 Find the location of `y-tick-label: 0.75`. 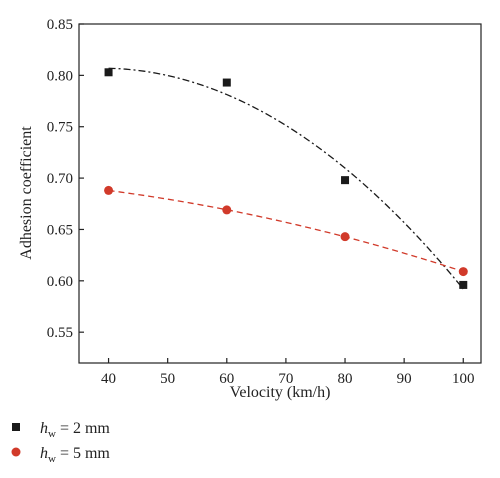

y-tick-label: 0.75 is located at coordinates (60, 128).